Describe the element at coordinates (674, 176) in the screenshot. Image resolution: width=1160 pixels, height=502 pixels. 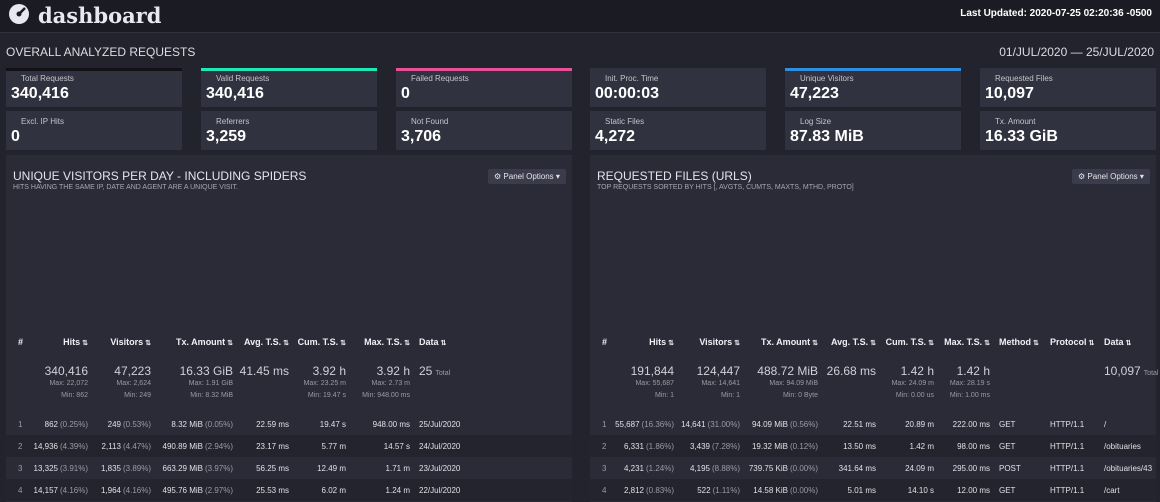
I see `panel-title: REQUESTED FILES (URLS)` at that location.